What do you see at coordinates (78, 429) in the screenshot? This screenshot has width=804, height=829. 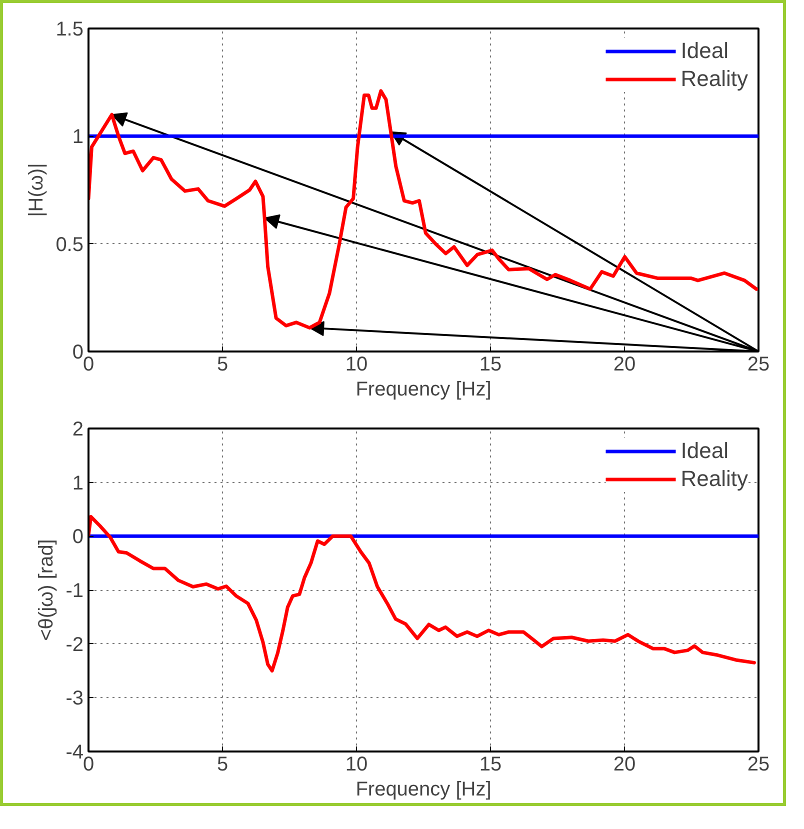 I see `y-tick-label: 2` at bounding box center [78, 429].